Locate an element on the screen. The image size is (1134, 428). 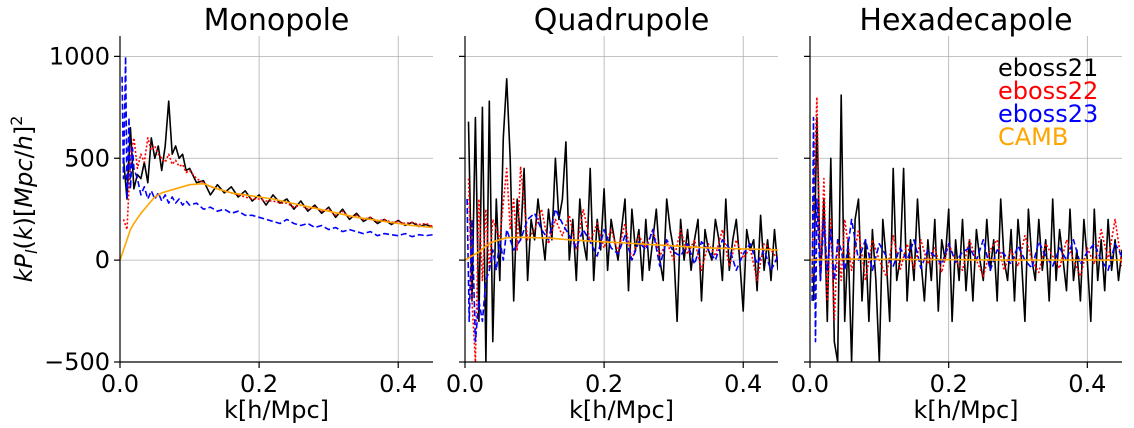
panel-title: Hexadecapole is located at coordinates (965, 20).